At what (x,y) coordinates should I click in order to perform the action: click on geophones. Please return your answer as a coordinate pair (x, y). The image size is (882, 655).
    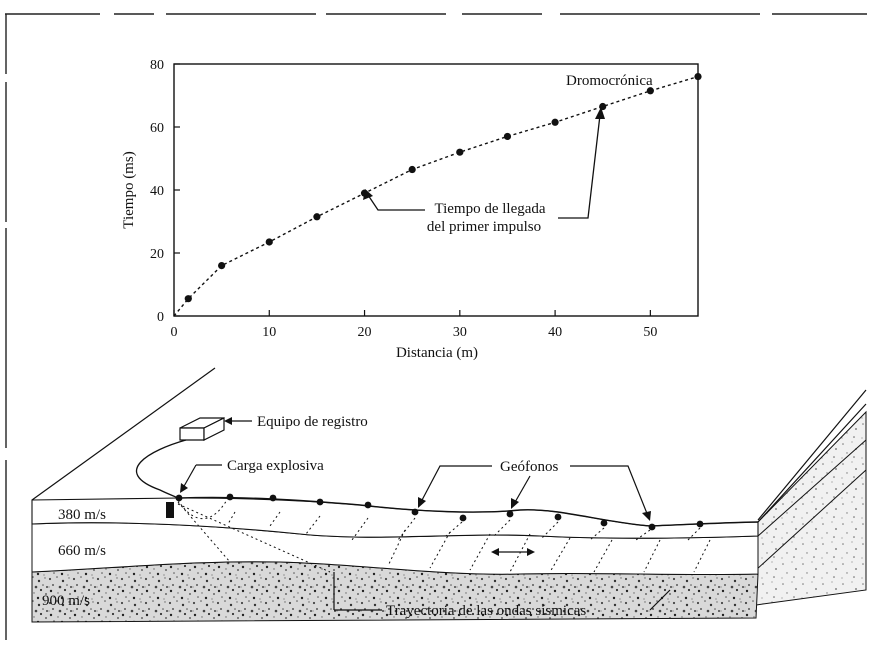
    Looking at the image, I should click on (439, 512).